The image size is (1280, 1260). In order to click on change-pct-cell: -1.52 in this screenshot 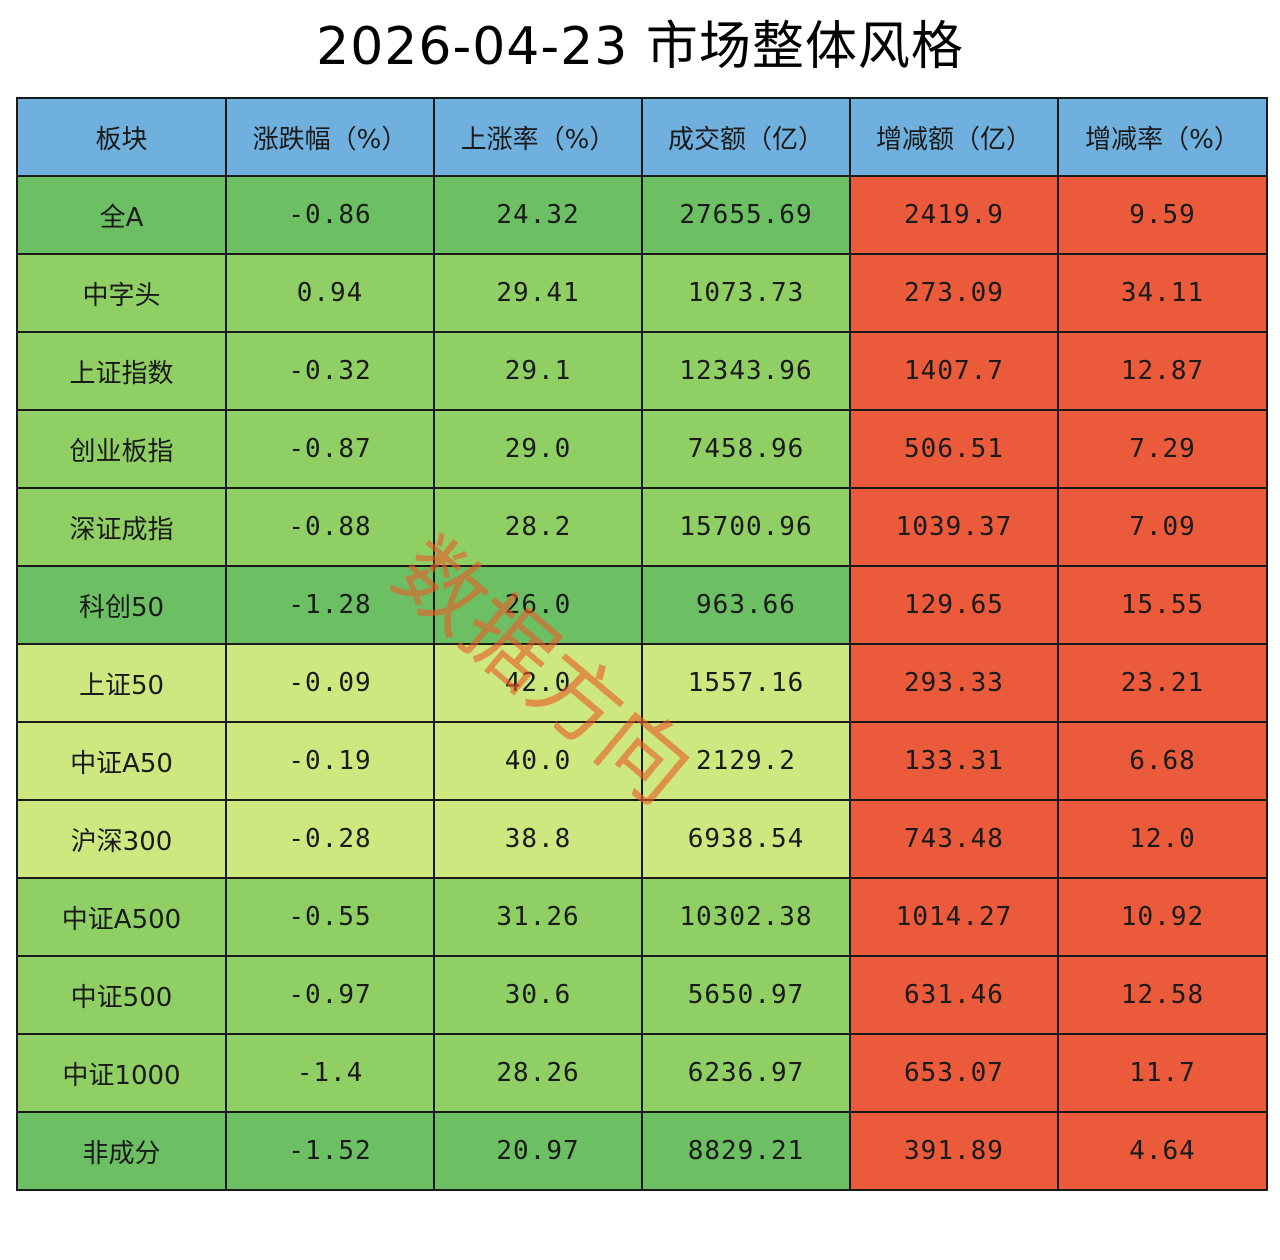, I will do `click(330, 1151)`.